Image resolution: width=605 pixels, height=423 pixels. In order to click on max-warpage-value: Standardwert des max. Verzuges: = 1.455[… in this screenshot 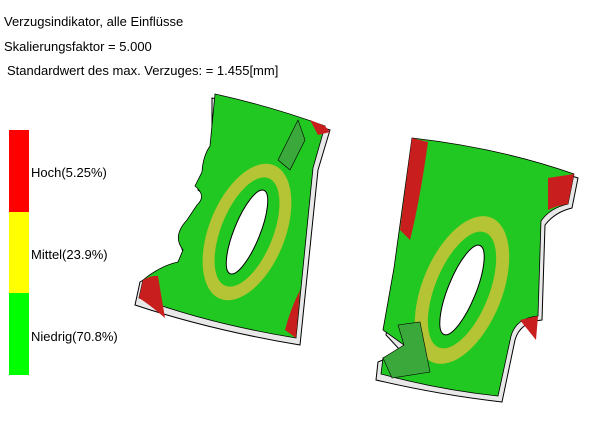, I will do `click(143, 70)`.